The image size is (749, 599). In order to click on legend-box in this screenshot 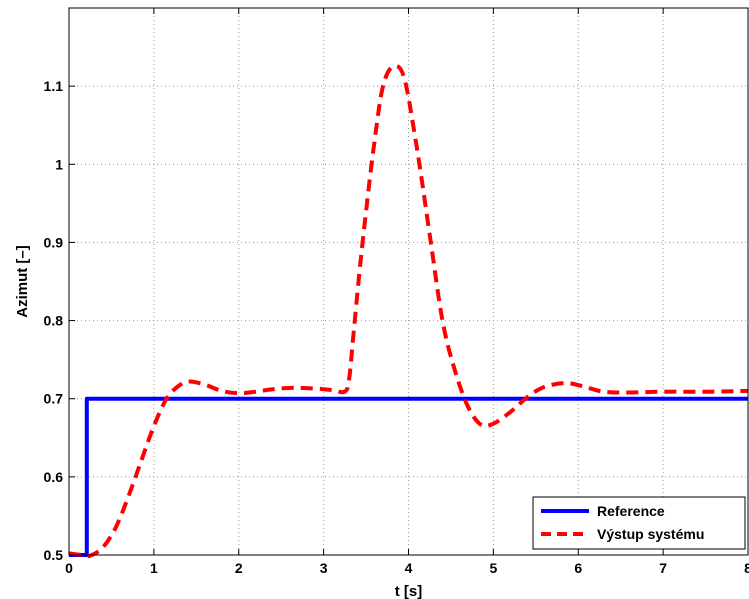, I will do `click(639, 523)`.